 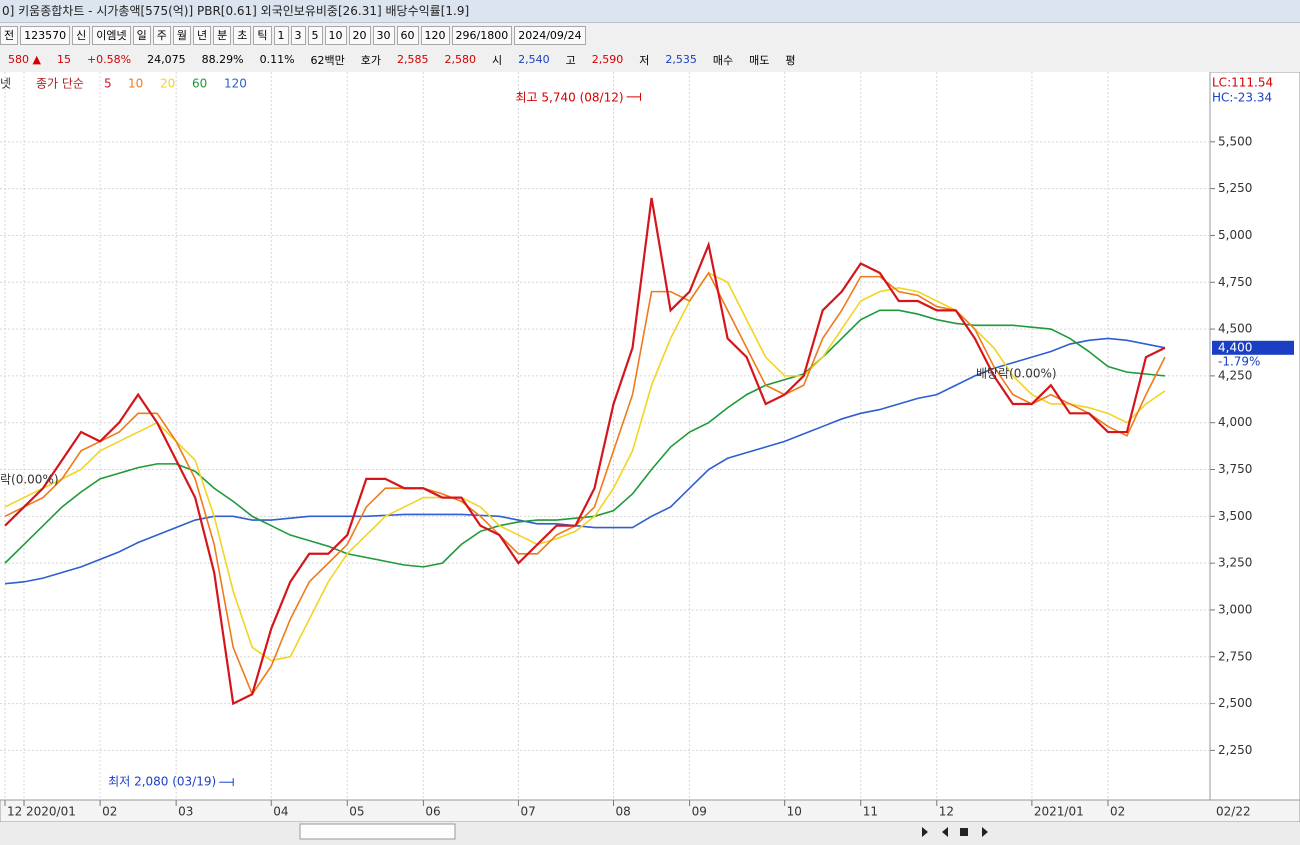 What do you see at coordinates (135, 84) in the screenshot?
I see `legend-entry: 10` at bounding box center [135, 84].